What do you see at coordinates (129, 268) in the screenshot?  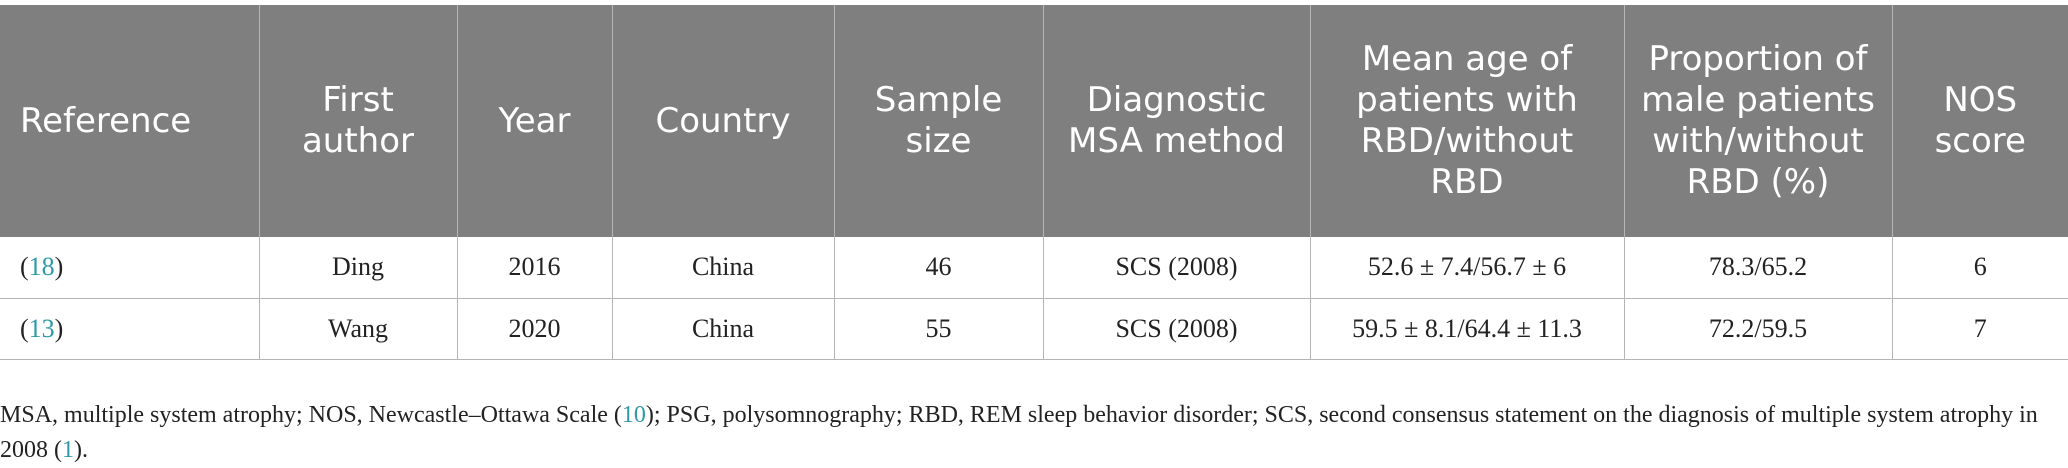 I see `cell-reference: (18)` at bounding box center [129, 268].